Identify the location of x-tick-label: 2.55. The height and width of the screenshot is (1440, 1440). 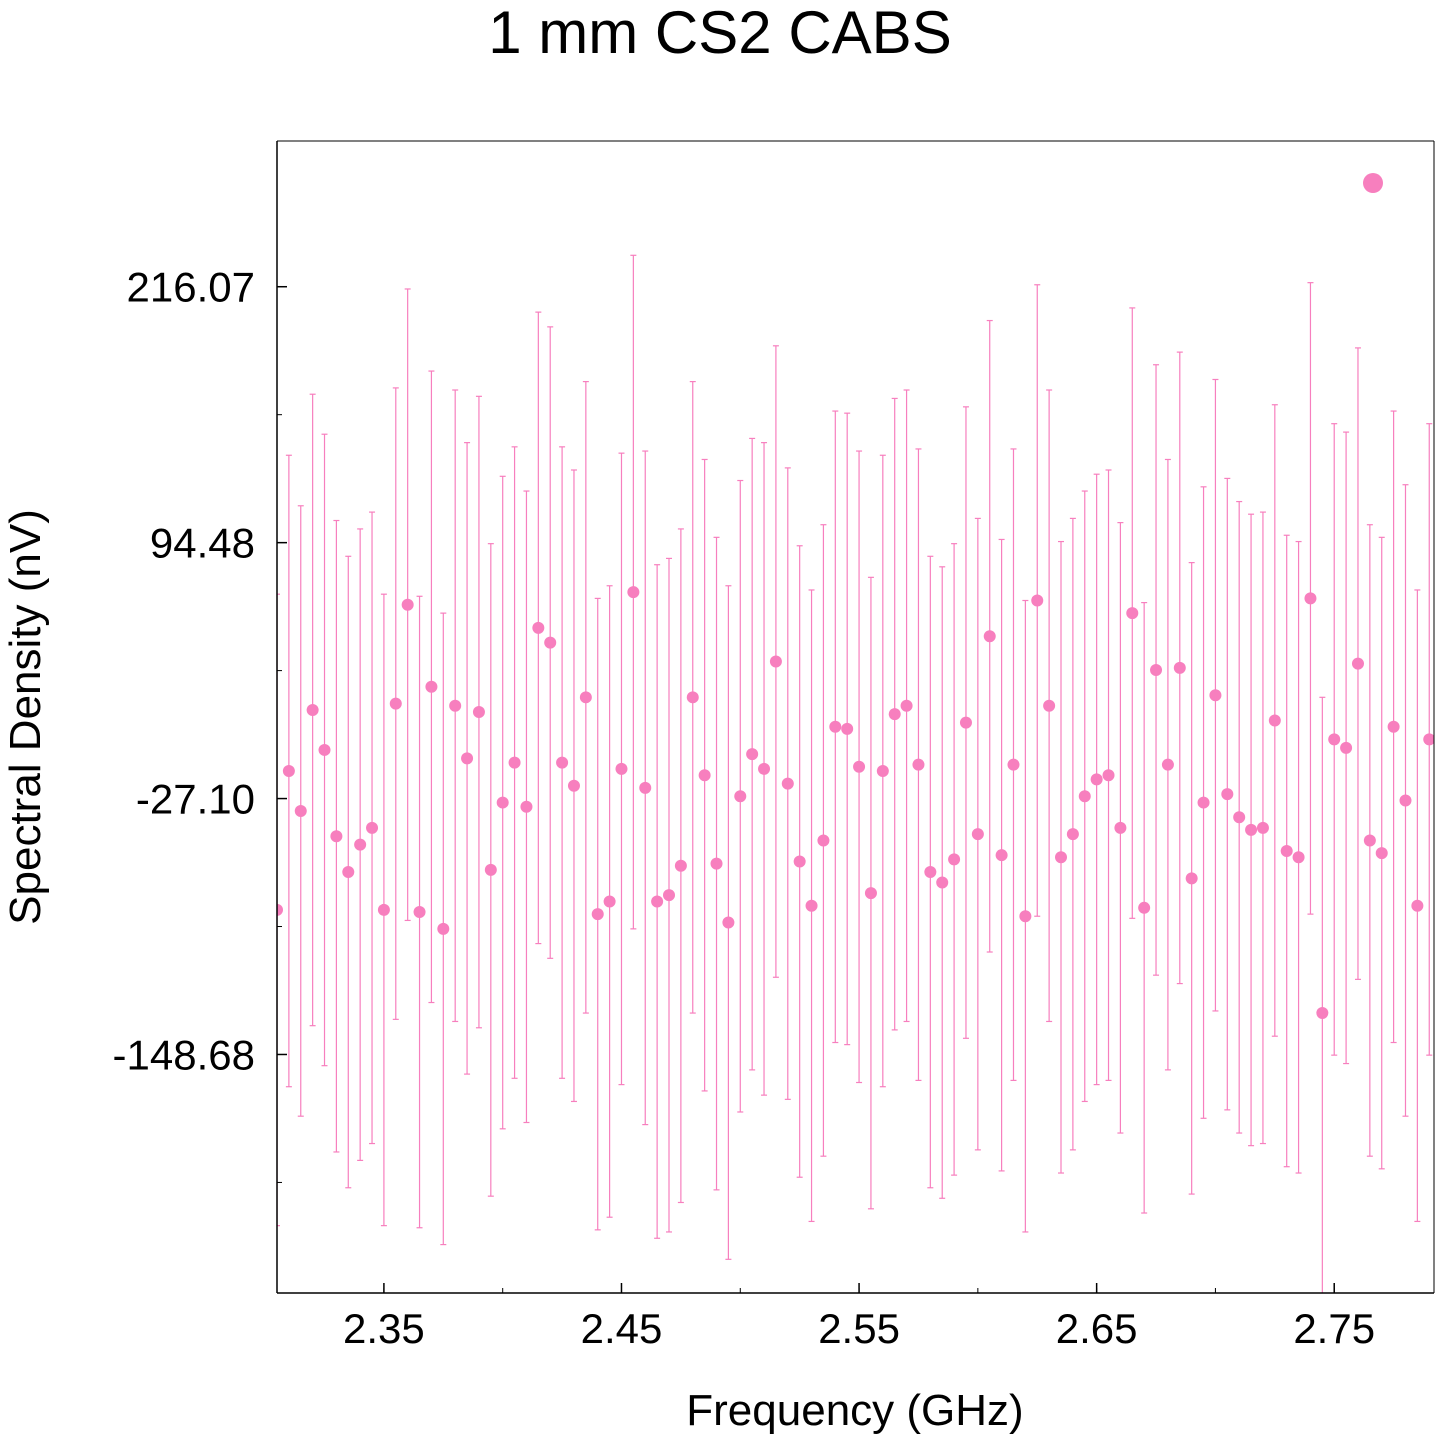
(859, 1328).